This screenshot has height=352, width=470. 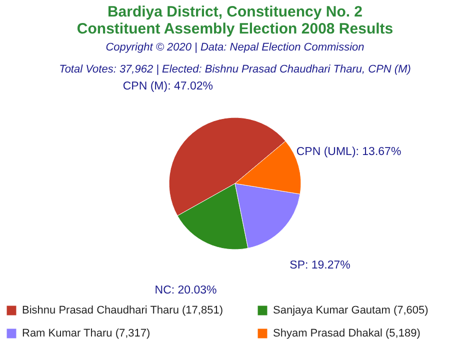 What do you see at coordinates (320, 265) in the screenshot?
I see `data-label: SP: 19.27%` at bounding box center [320, 265].